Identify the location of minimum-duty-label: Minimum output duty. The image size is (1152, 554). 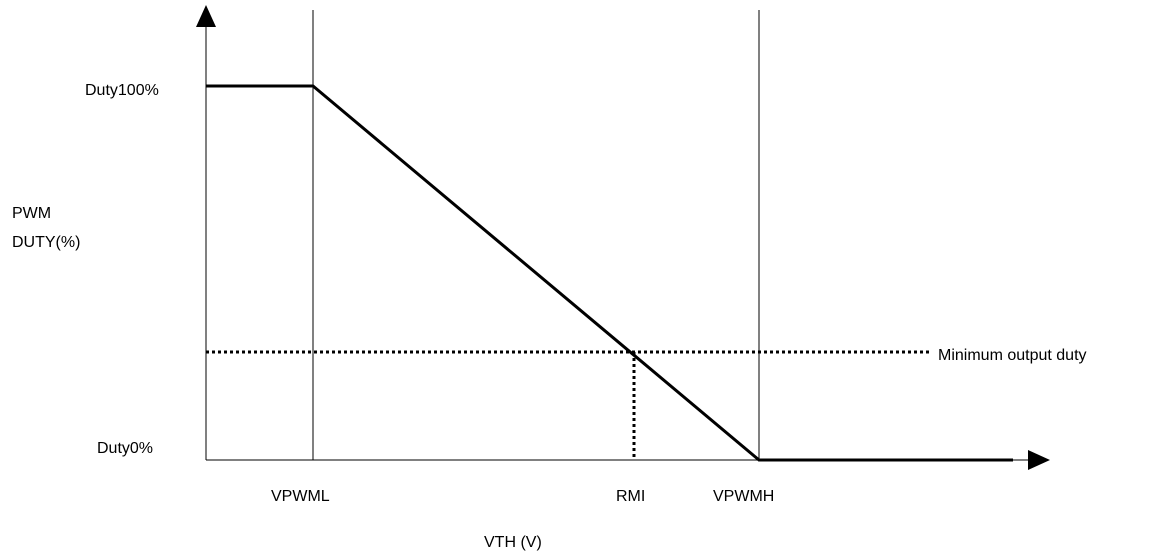
(1012, 355).